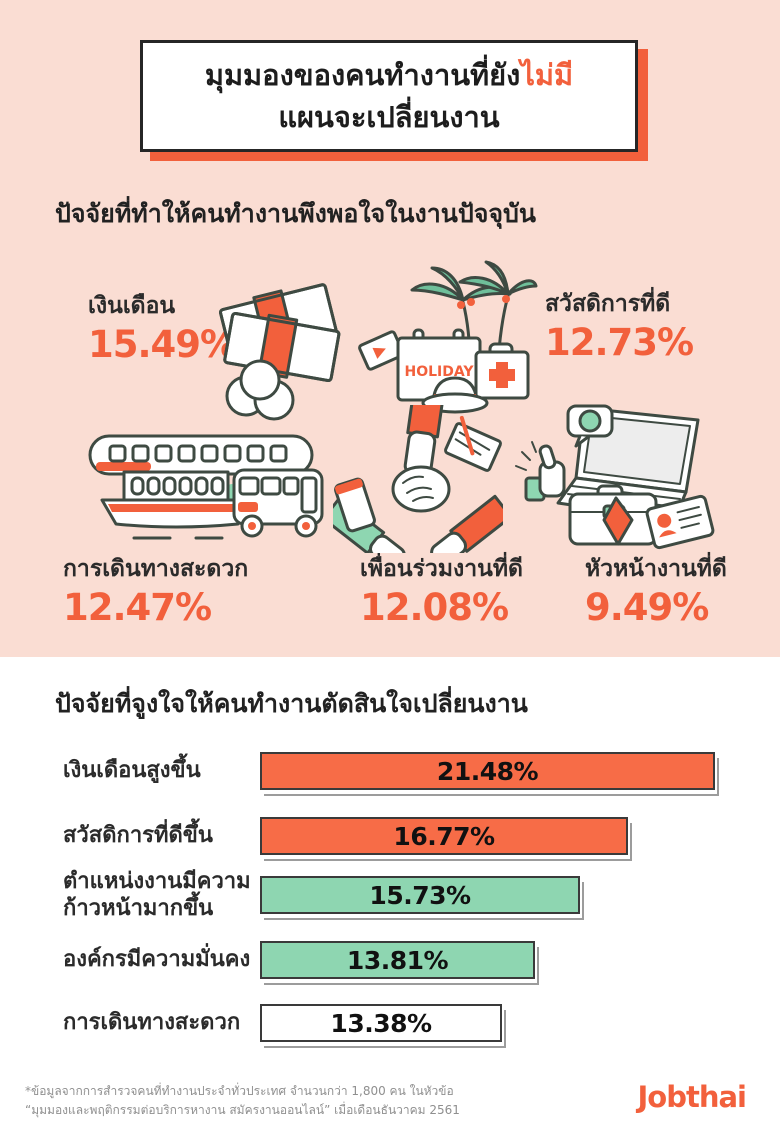  I want to click on bar-value: 16.77%, so click(444, 836).